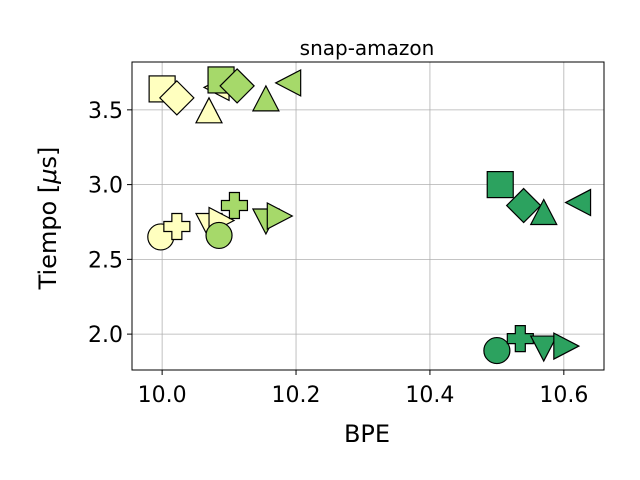 The image size is (640, 480). What do you see at coordinates (110, 223) in the screenshot?
I see `y-axis-ticks: 2.0 2.5 3.0 3.5` at bounding box center [110, 223].